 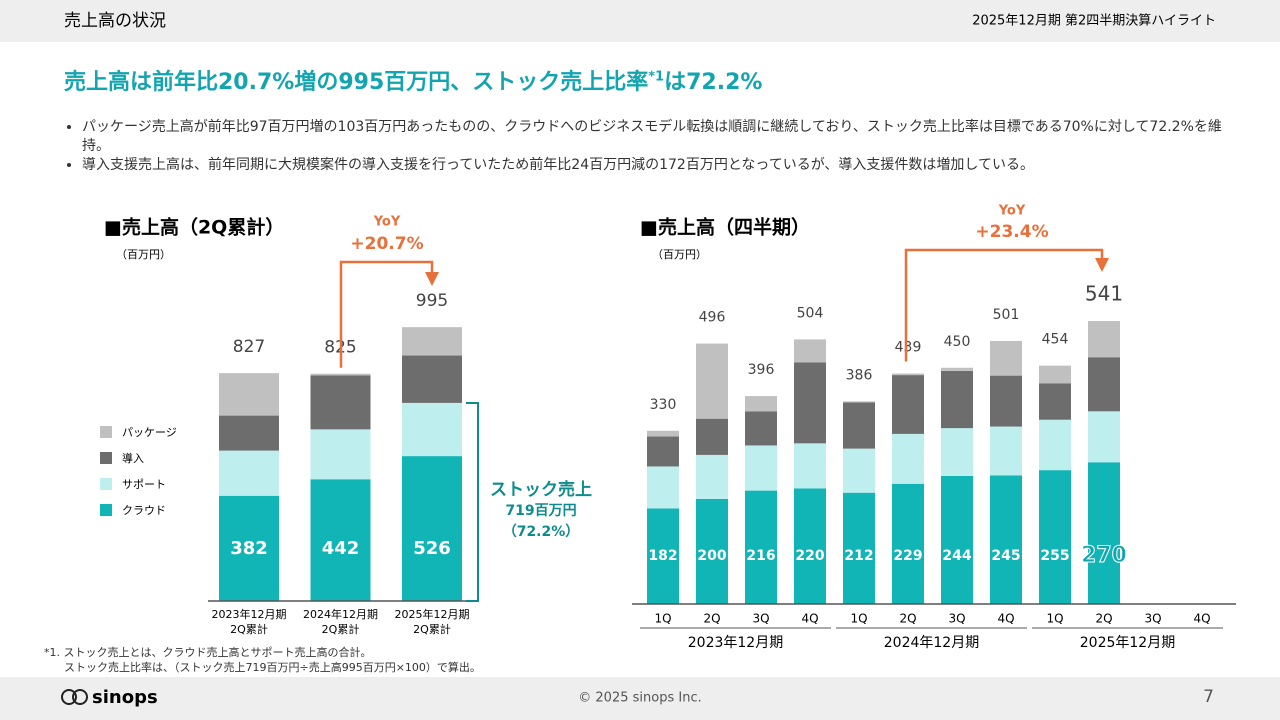 I want to click on stock-label: 719百万円, so click(x=540, y=511).